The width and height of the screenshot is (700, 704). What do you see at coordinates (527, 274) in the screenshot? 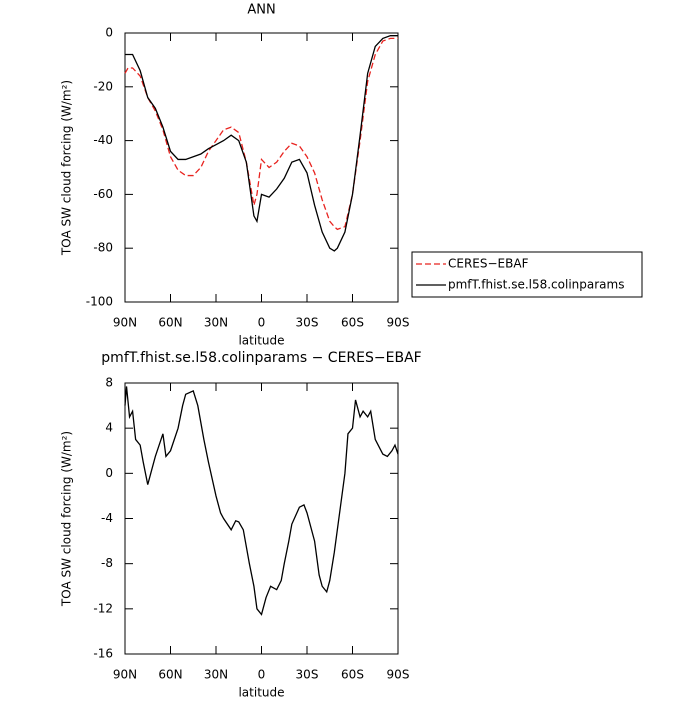
I see `legend-box` at bounding box center [527, 274].